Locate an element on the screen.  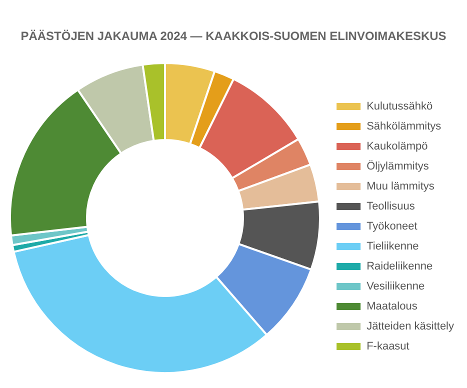
legend-label: Maatalous is located at coordinates (392, 306).